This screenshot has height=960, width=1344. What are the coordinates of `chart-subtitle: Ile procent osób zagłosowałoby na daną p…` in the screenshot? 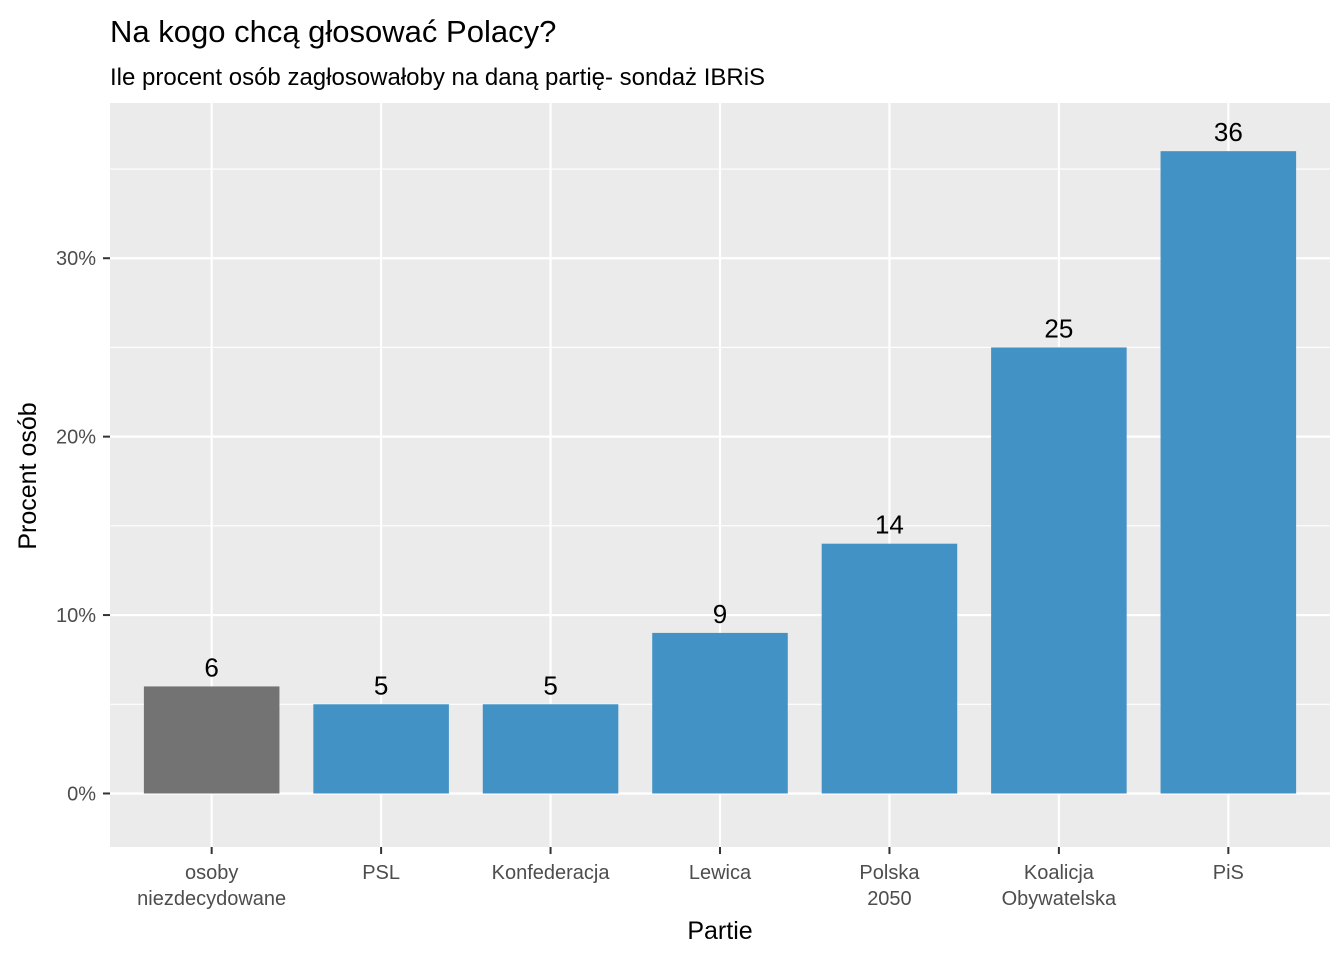 It's located at (437, 77).